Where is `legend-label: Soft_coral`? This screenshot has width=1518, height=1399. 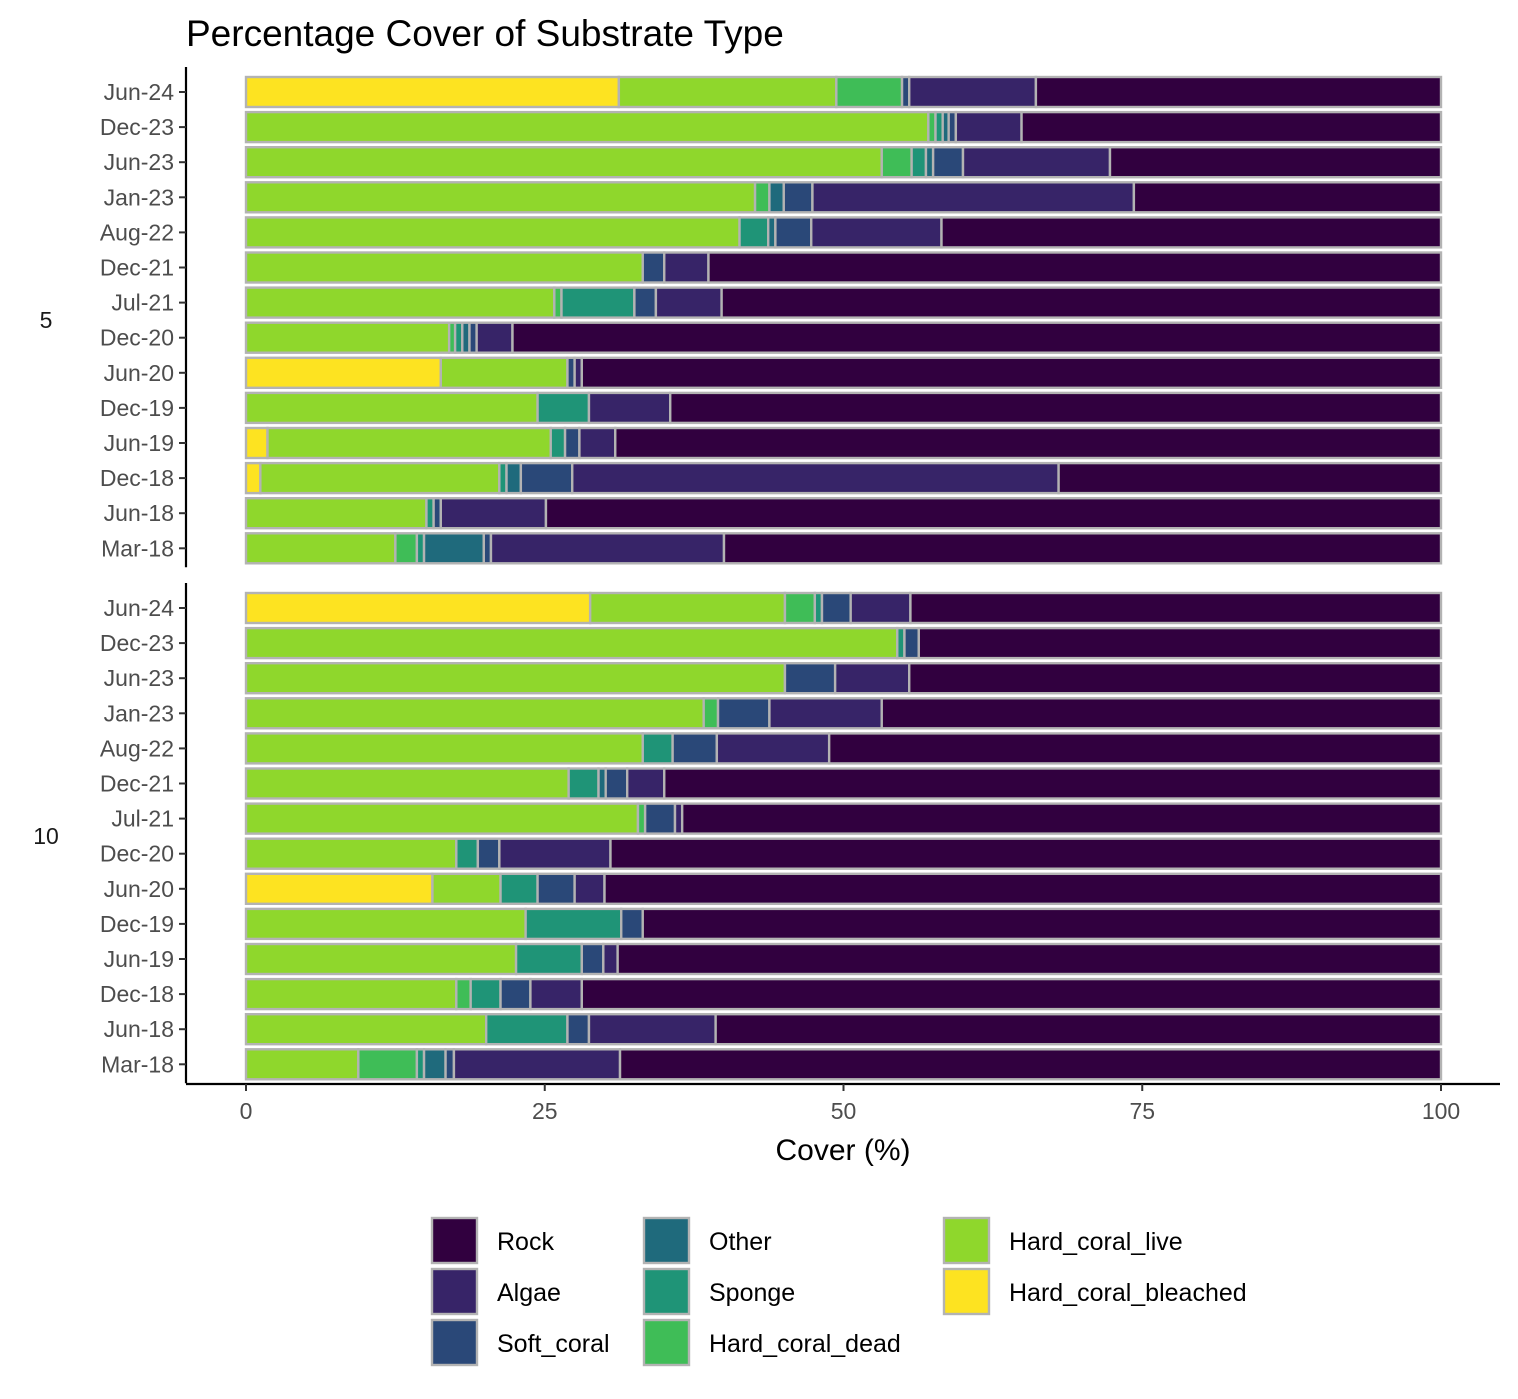 legend-label: Soft_coral is located at coordinates (553, 1344).